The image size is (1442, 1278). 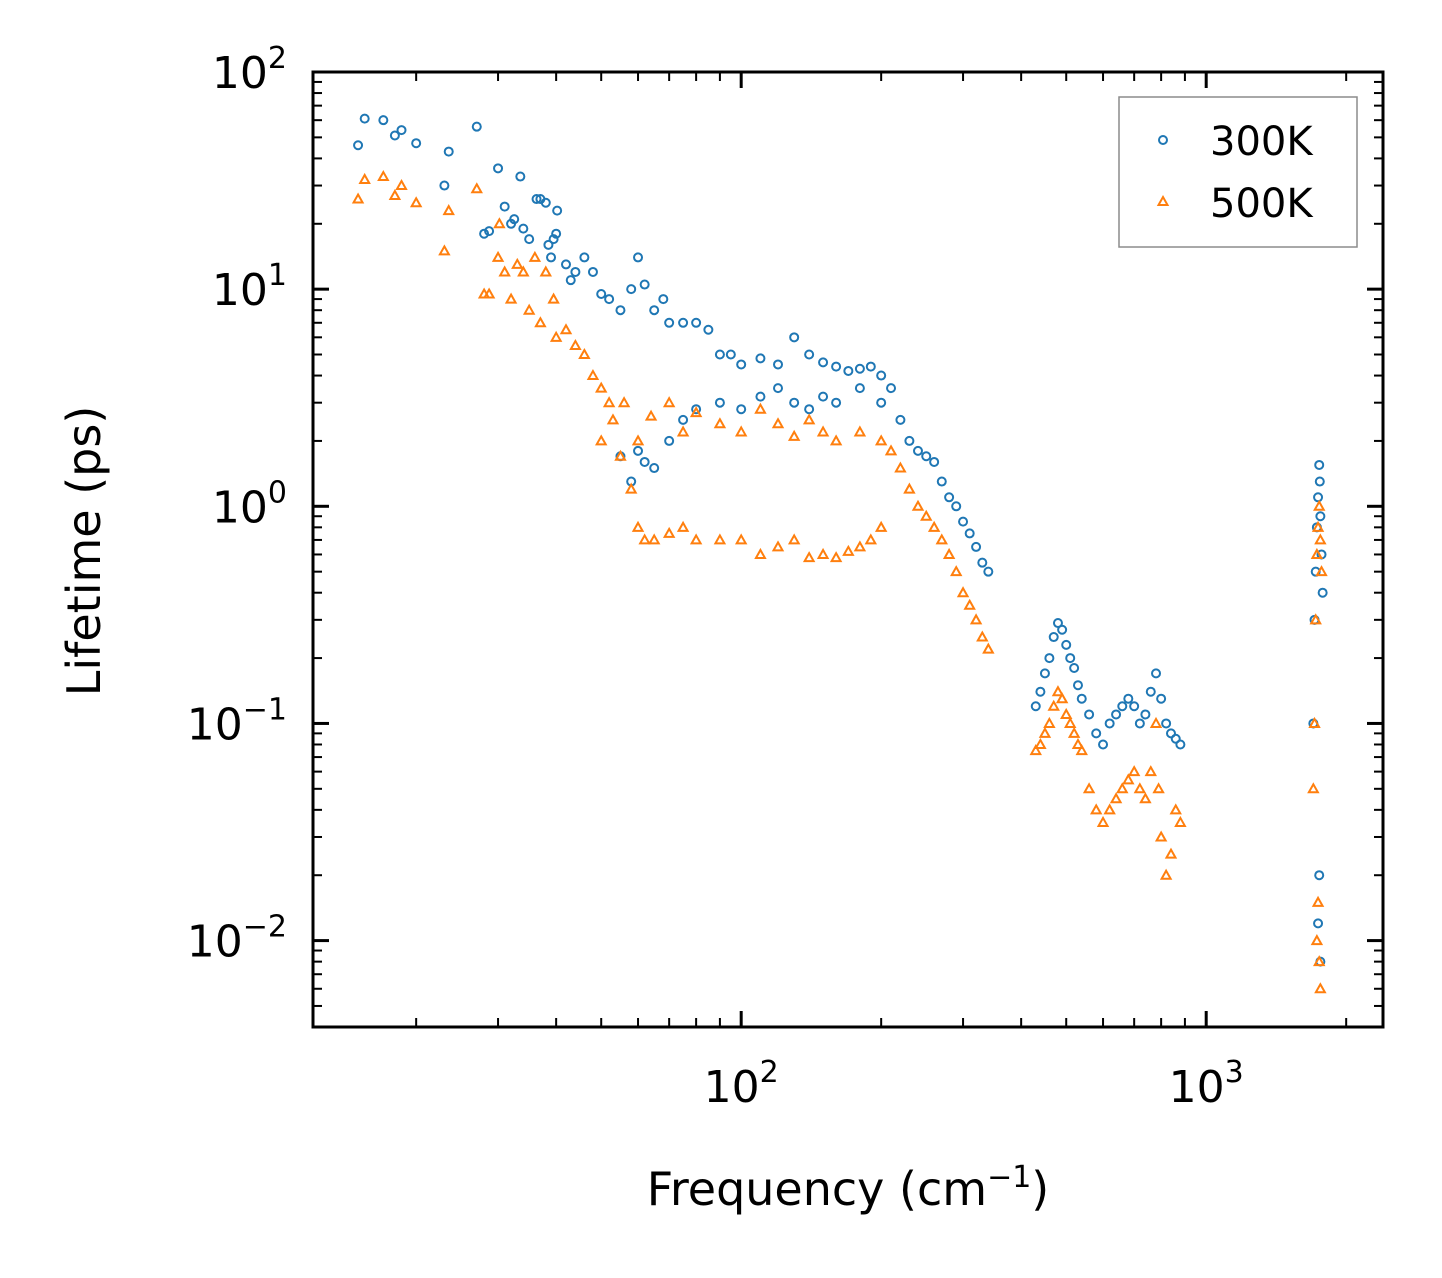 What do you see at coordinates (769, 1072) in the screenshot?
I see `tick-exponent: 2` at bounding box center [769, 1072].